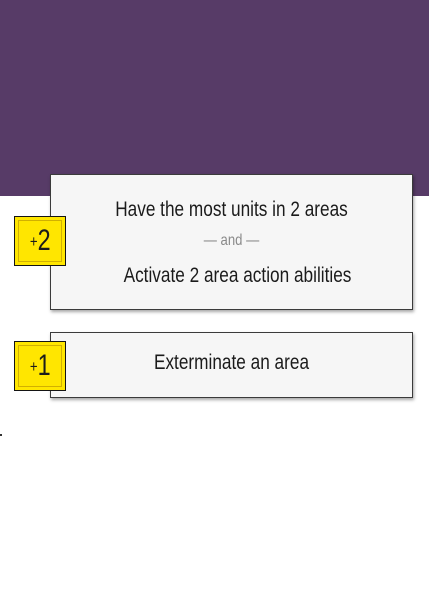 The height and width of the screenshot is (601, 429). What do you see at coordinates (44, 365) in the screenshot?
I see `objective-2-points-value: 1` at bounding box center [44, 365].